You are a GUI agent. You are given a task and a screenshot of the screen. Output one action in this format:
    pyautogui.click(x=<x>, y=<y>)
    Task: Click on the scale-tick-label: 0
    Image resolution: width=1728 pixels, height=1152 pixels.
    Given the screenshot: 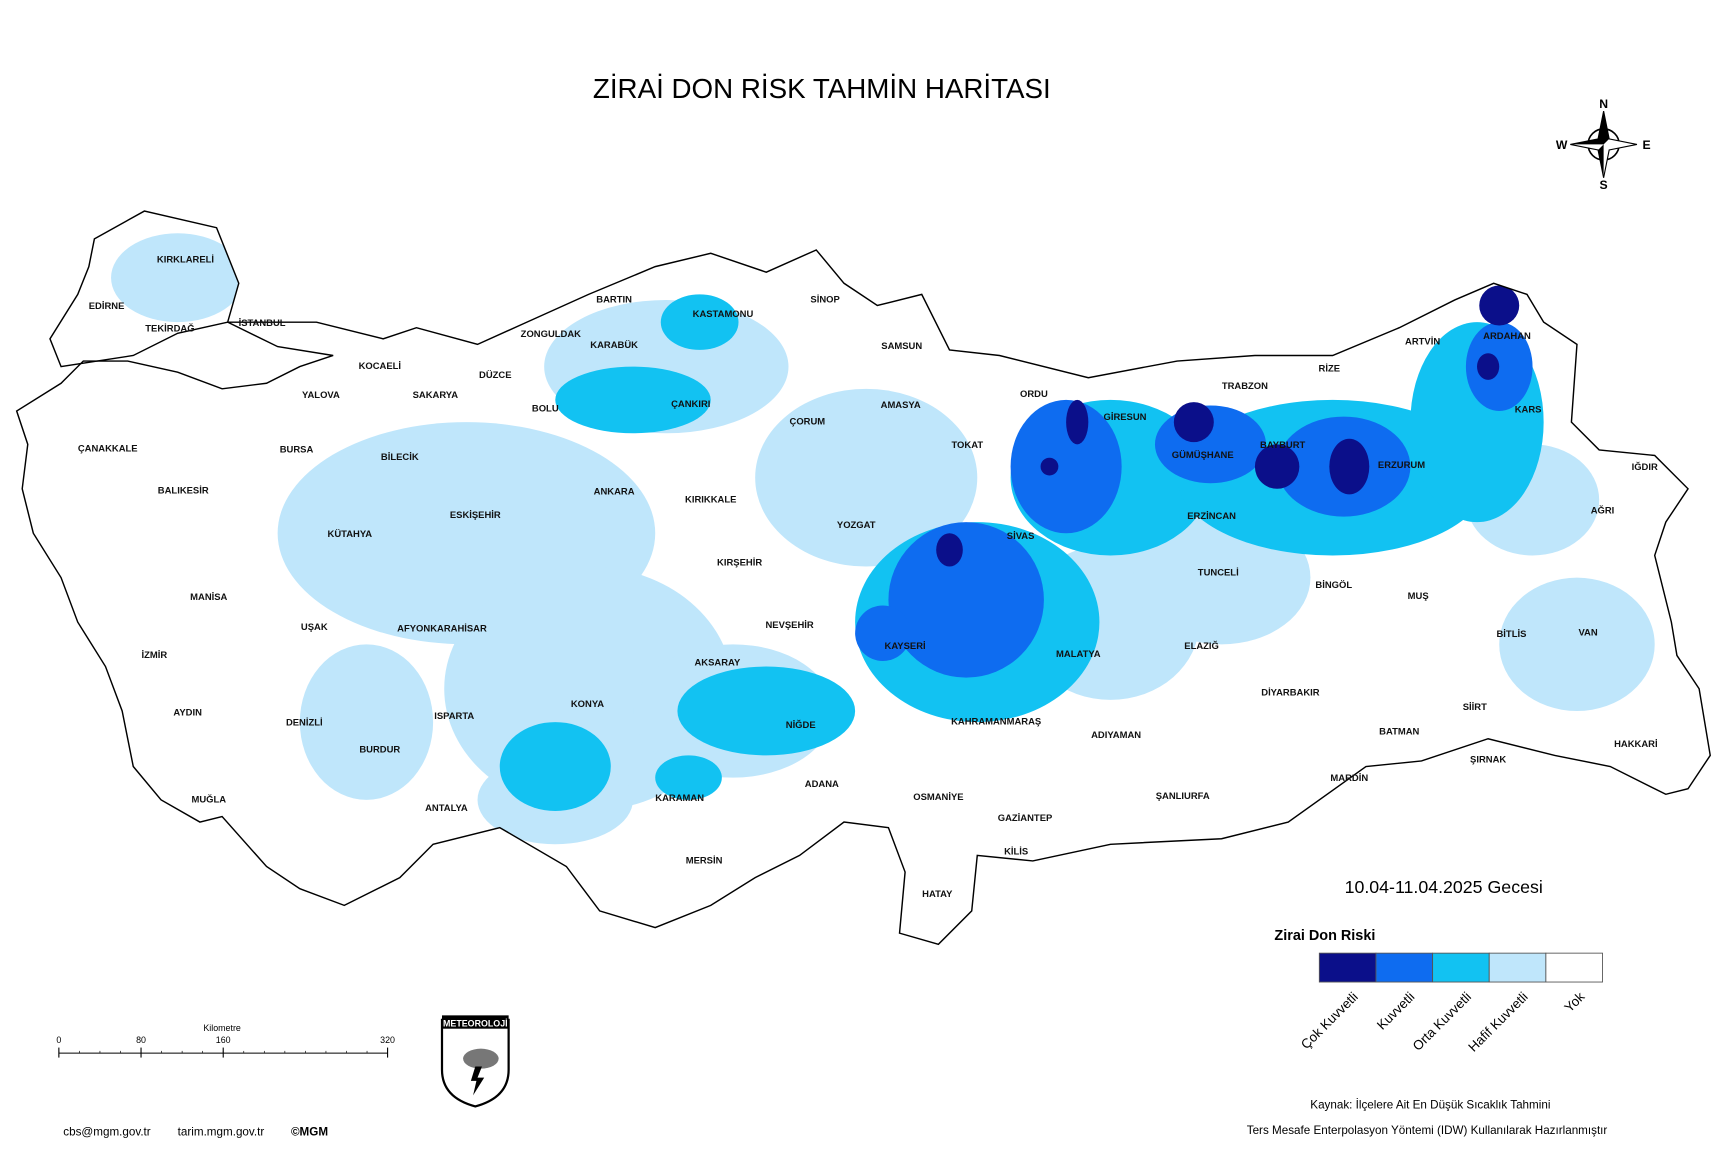 What is the action you would take?
    pyautogui.click(x=58, y=1040)
    